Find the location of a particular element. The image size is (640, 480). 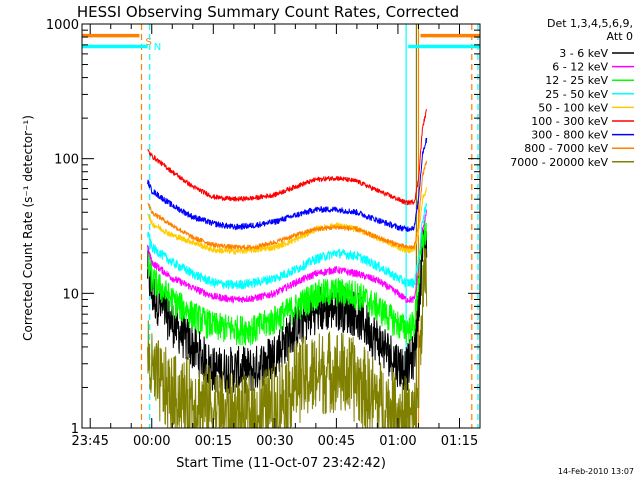

x-tick-label: 23:45 is located at coordinates (89, 441).